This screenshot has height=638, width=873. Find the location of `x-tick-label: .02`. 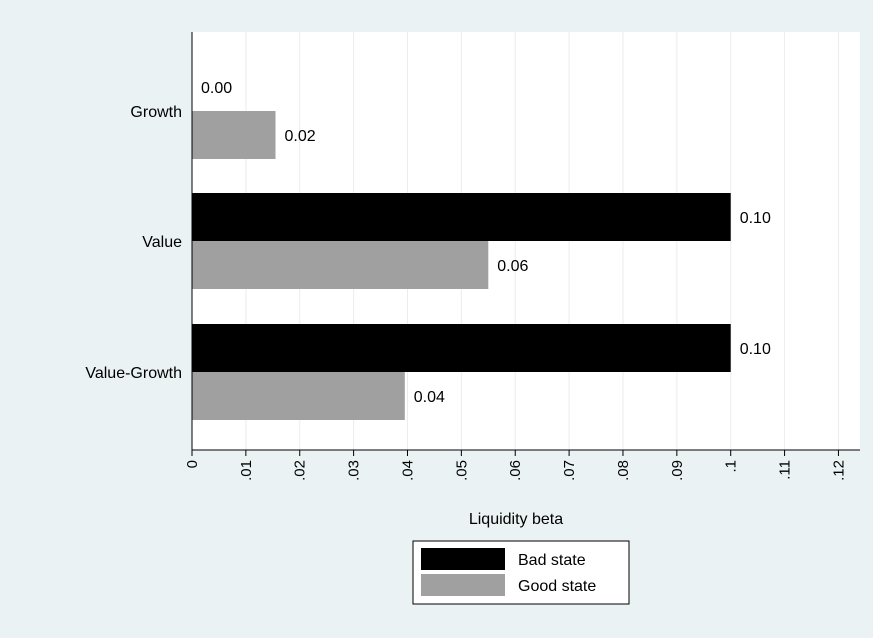

x-tick-label: .02 is located at coordinates (300, 470).